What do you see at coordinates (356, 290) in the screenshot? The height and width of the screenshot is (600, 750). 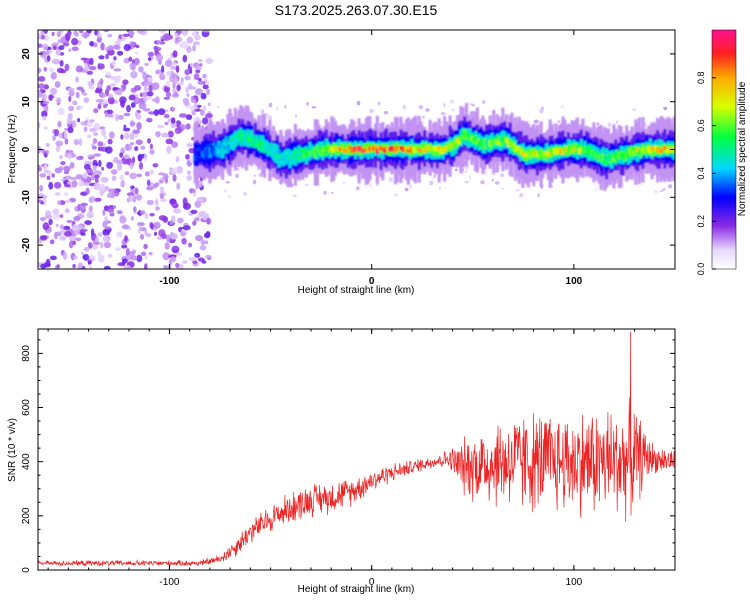 I see `spectrogram-x-label: Height of straight line (km)` at bounding box center [356, 290].